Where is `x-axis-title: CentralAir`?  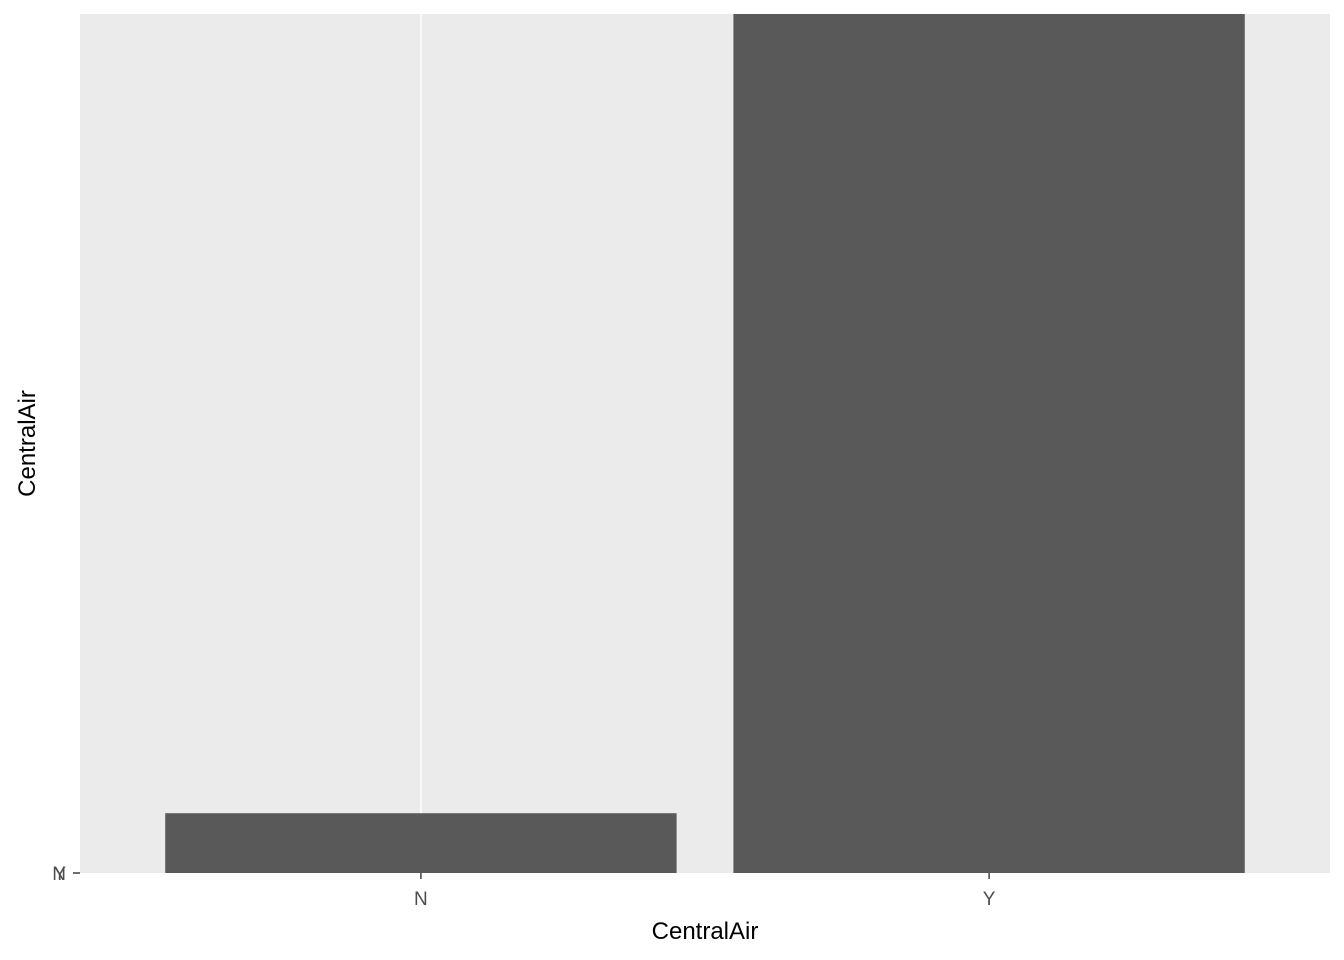 x-axis-title: CentralAir is located at coordinates (705, 931).